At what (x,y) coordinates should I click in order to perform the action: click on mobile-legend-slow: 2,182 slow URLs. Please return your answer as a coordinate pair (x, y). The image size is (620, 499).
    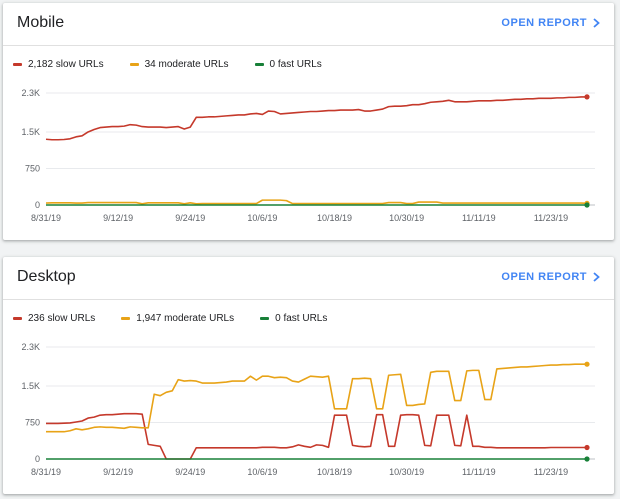
    Looking at the image, I should click on (58, 64).